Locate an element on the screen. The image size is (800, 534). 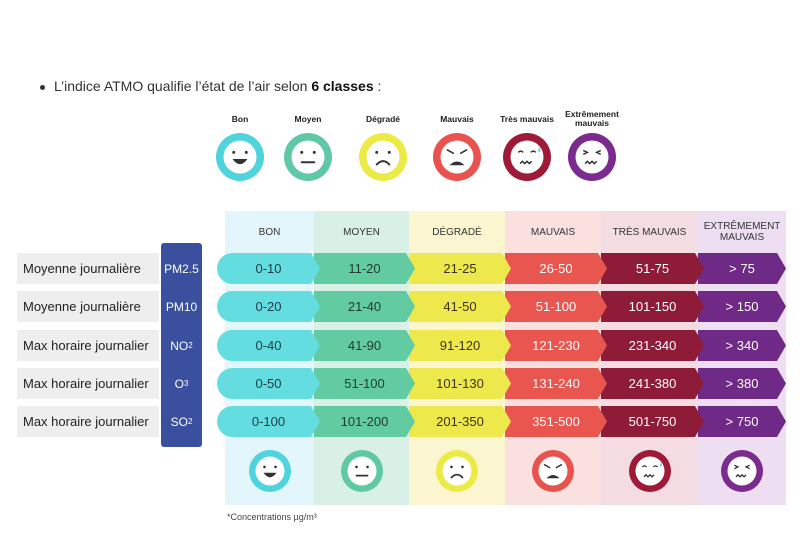
pollutant-name: NO is located at coordinates (179, 345).